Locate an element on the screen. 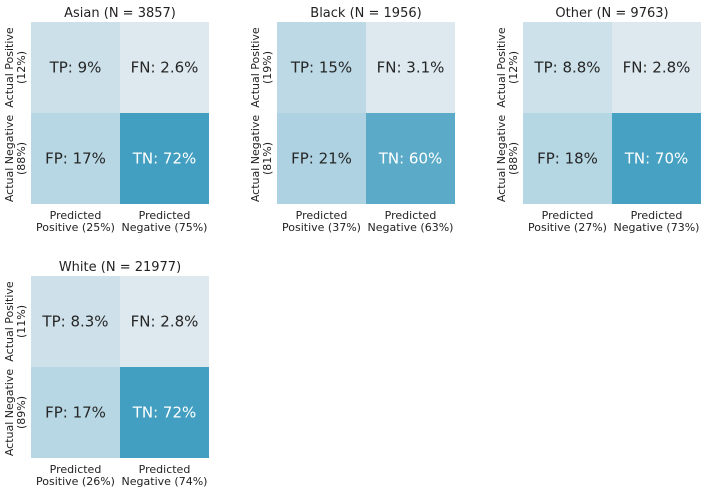 The height and width of the screenshot is (493, 708). col-label-share: Positive (37%) is located at coordinates (321, 227).